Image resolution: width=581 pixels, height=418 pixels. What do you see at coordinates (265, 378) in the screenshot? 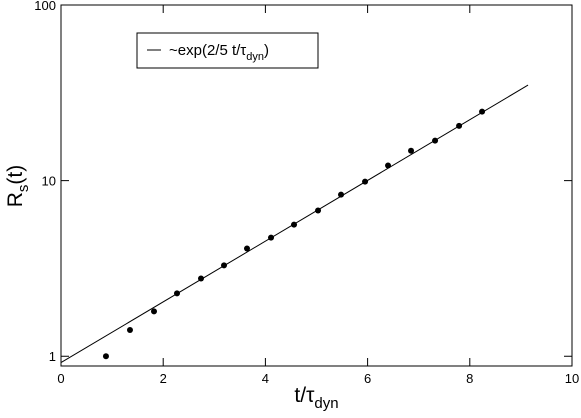
I see `x-tick-label: 4` at bounding box center [265, 378].